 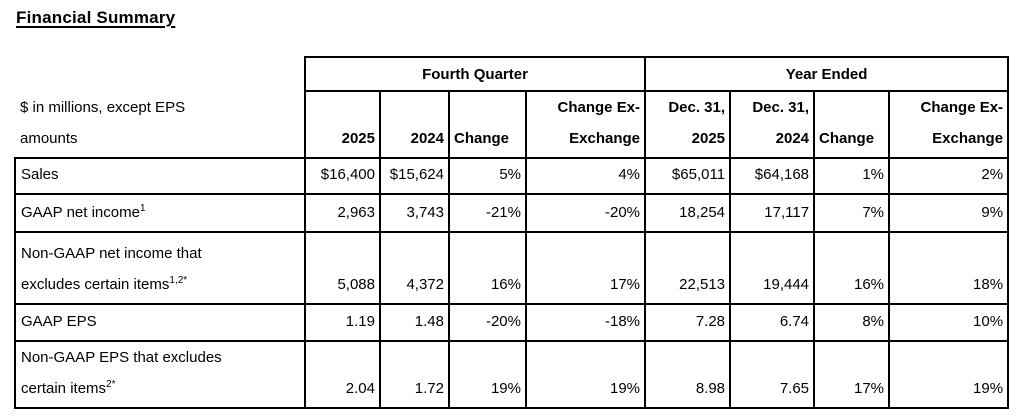 I want to click on cell-ye-2025: 7.28, so click(x=688, y=322).